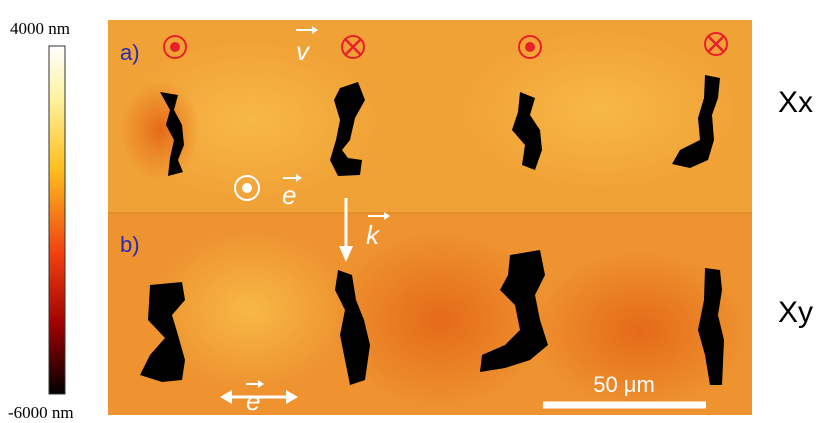 The height and width of the screenshot is (423, 840). Describe the element at coordinates (795, 102) in the screenshot. I see `row-label: Xx` at that location.